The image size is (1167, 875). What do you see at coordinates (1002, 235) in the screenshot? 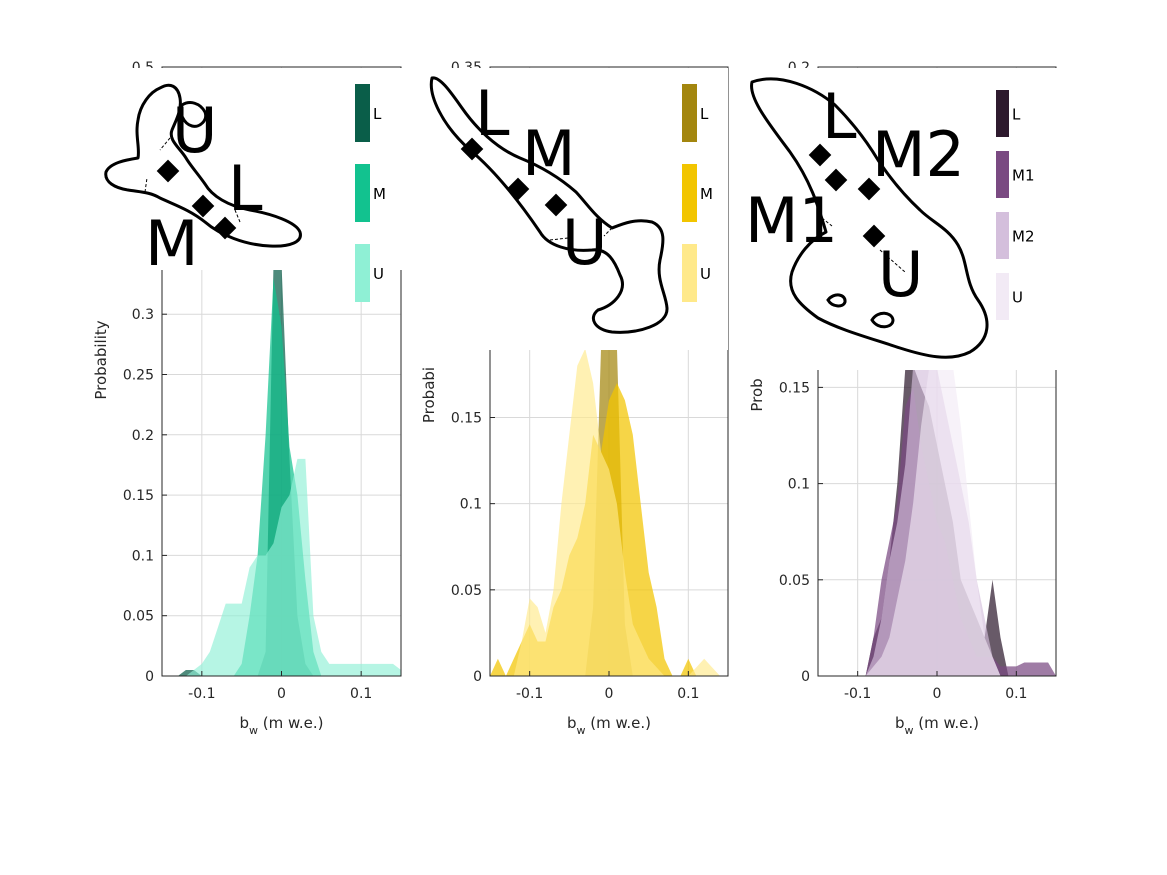
I see `legend-swatch-M2` at bounding box center [1002, 235].